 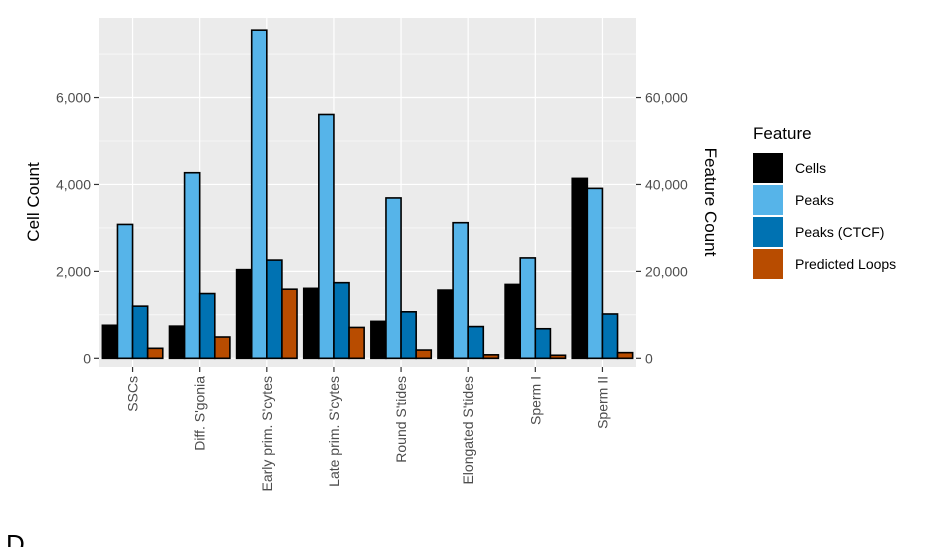 What do you see at coordinates (649, 358) in the screenshot?
I see `y2-tick-label: 0` at bounding box center [649, 358].